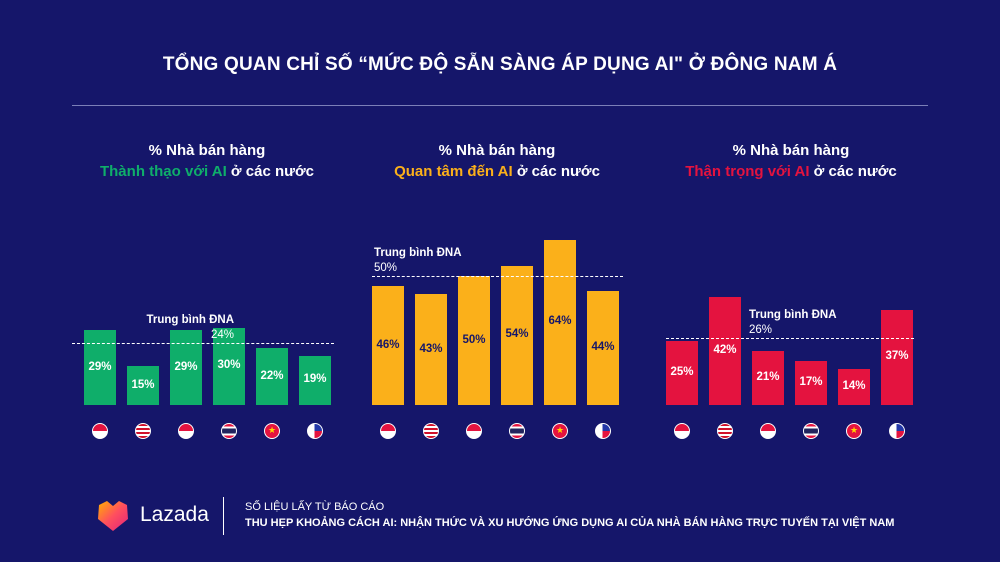 The image size is (1000, 562). Describe the element at coordinates (223, 516) in the screenshot. I see `footer-divider` at that location.